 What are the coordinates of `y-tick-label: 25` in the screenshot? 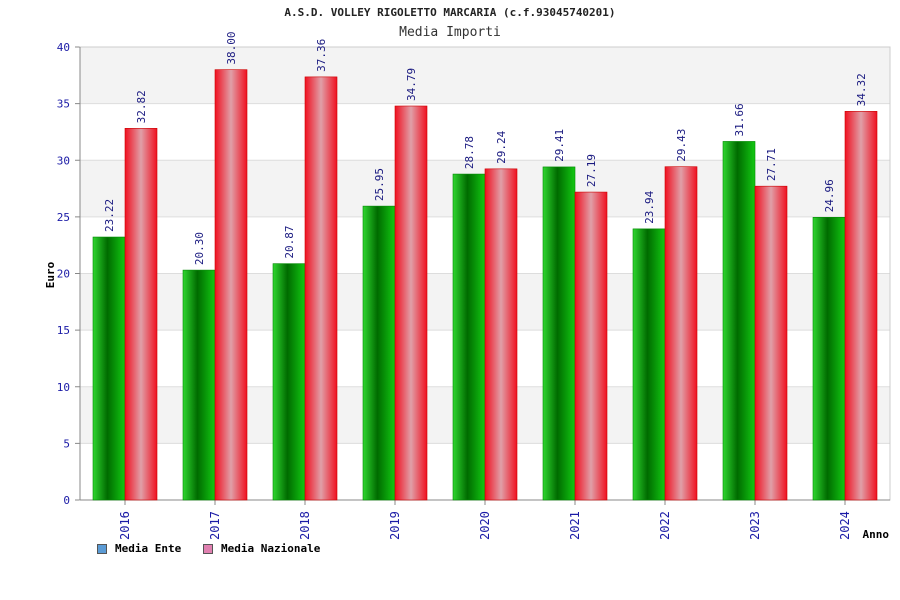 It's located at (63, 217).